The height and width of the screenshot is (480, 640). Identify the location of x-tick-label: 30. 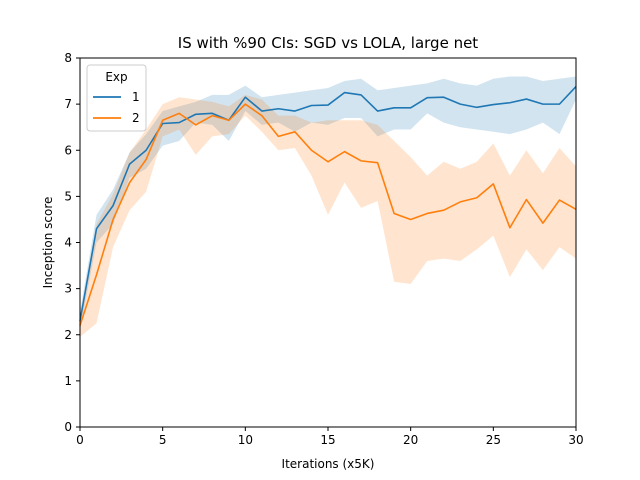
(575, 440).